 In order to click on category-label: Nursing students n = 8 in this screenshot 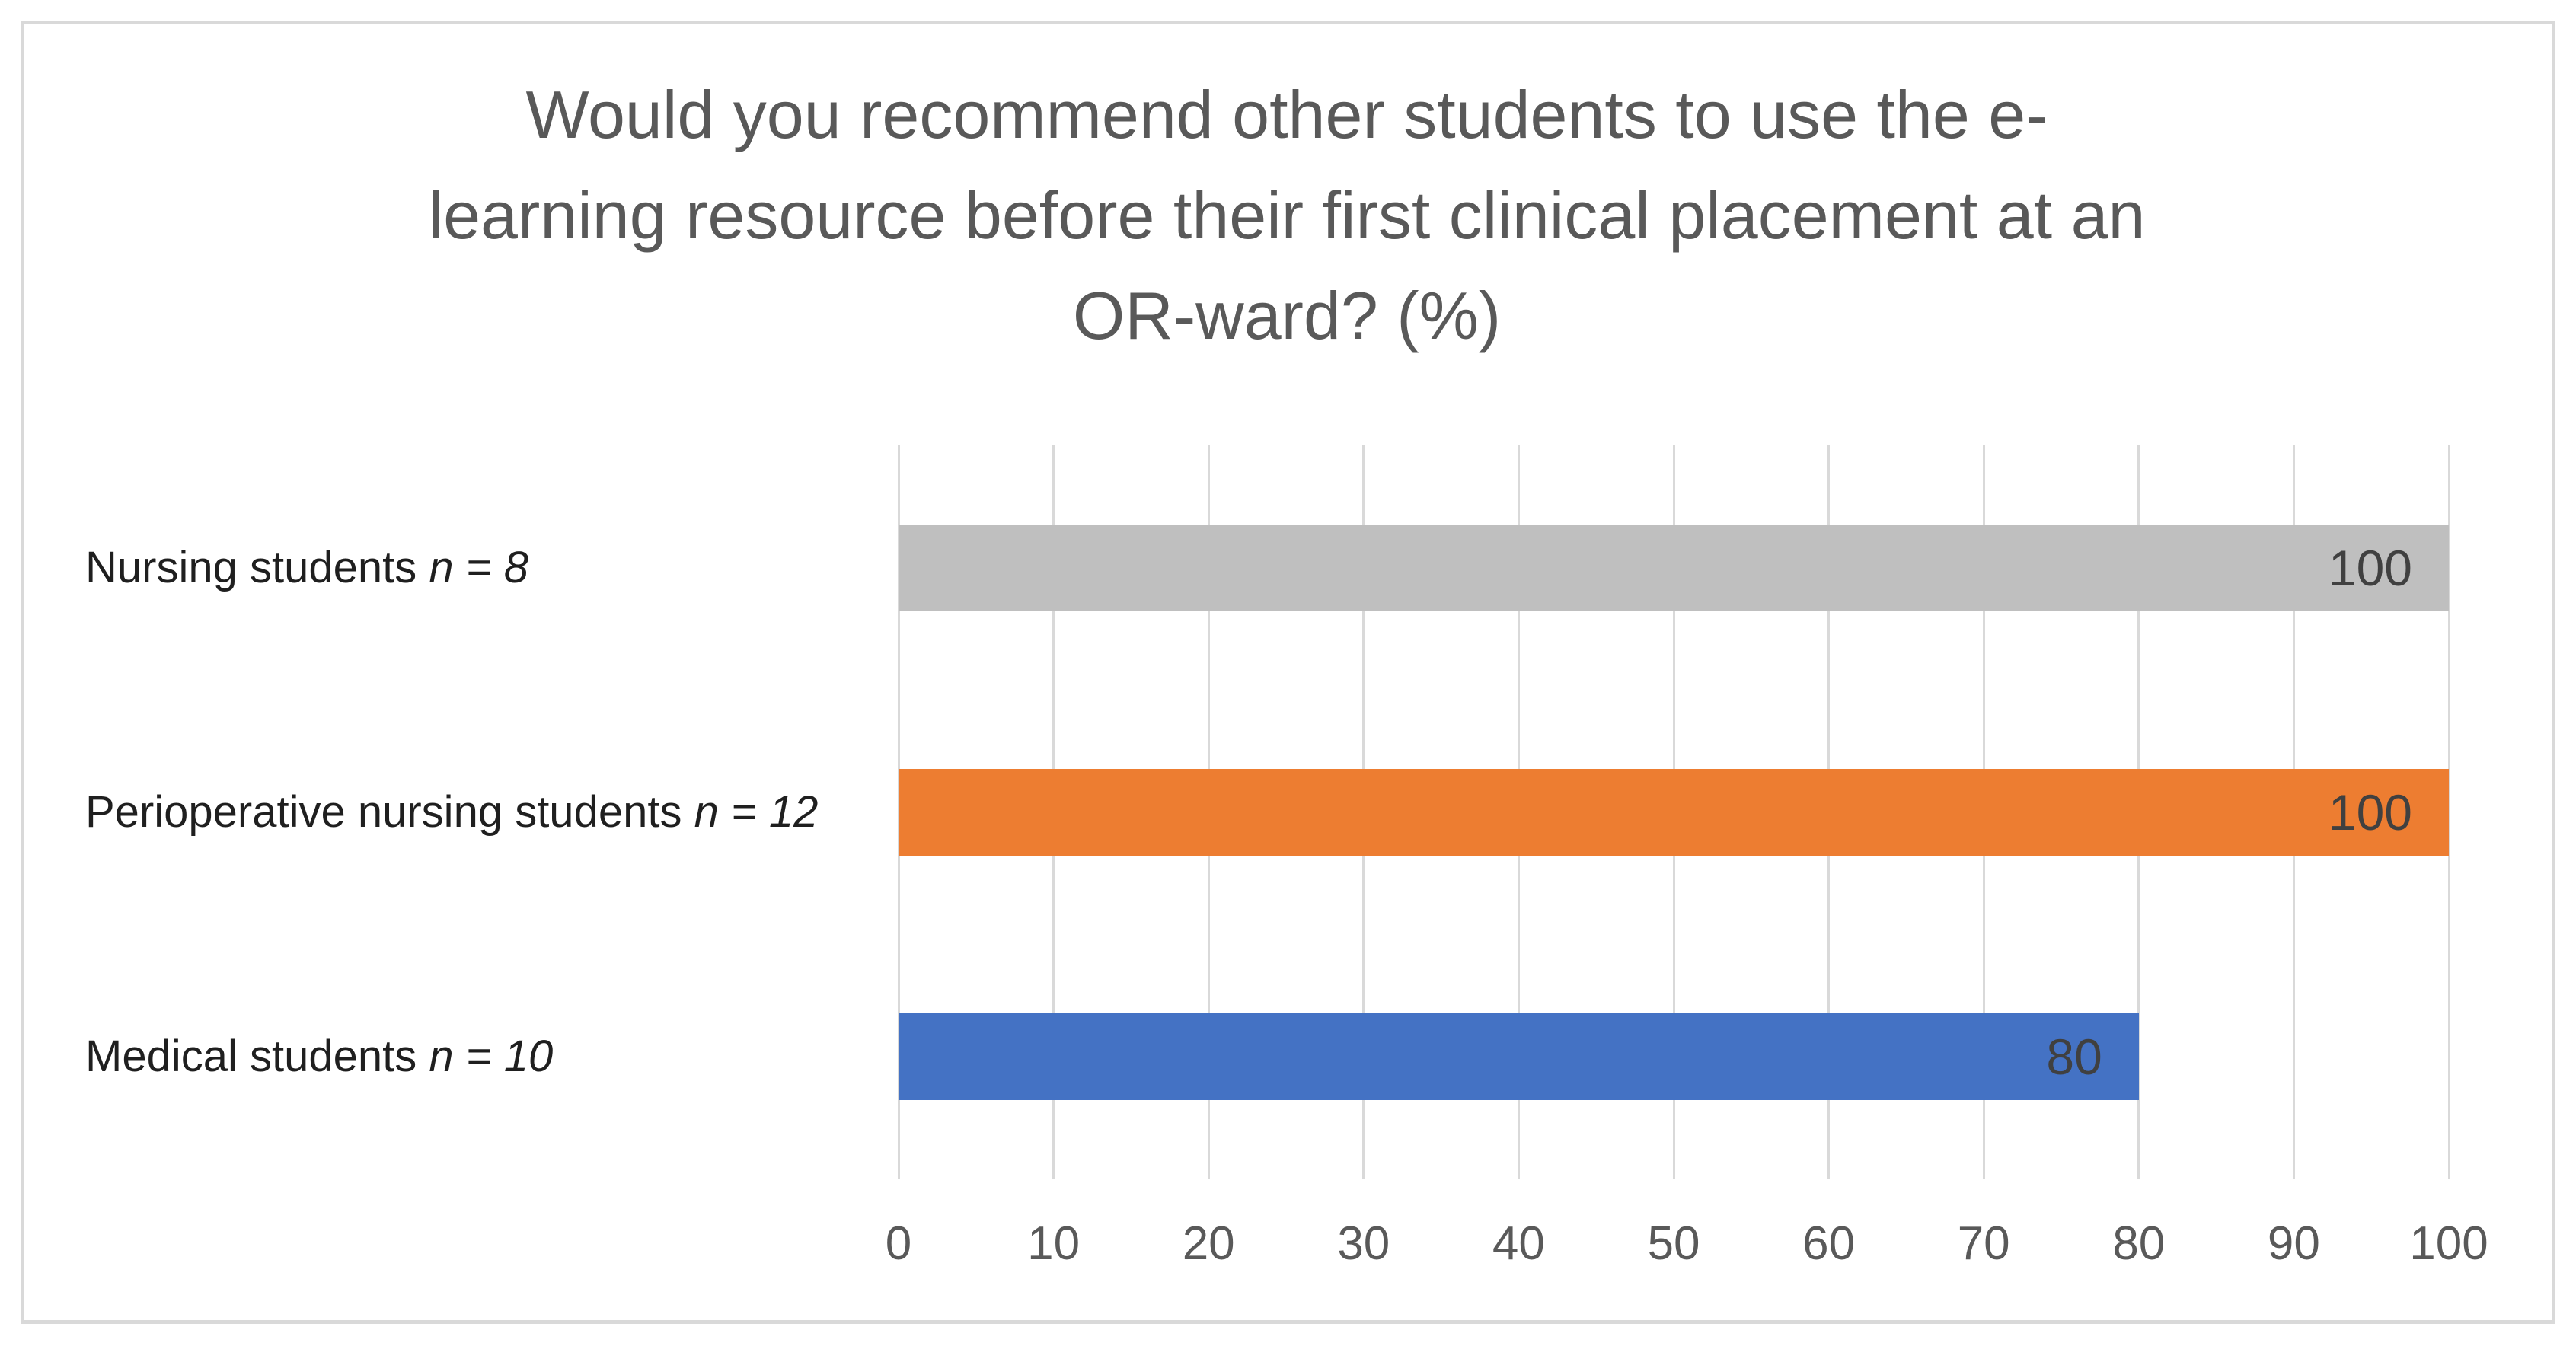, I will do `click(306, 568)`.